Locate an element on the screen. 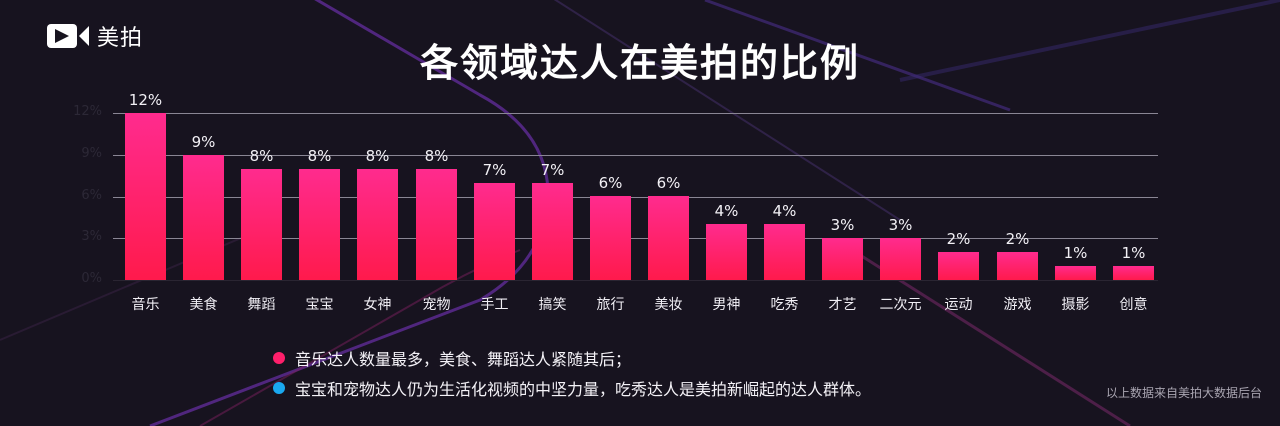 The width and height of the screenshot is (1280, 426). meipai-camera-icon is located at coordinates (68, 36).